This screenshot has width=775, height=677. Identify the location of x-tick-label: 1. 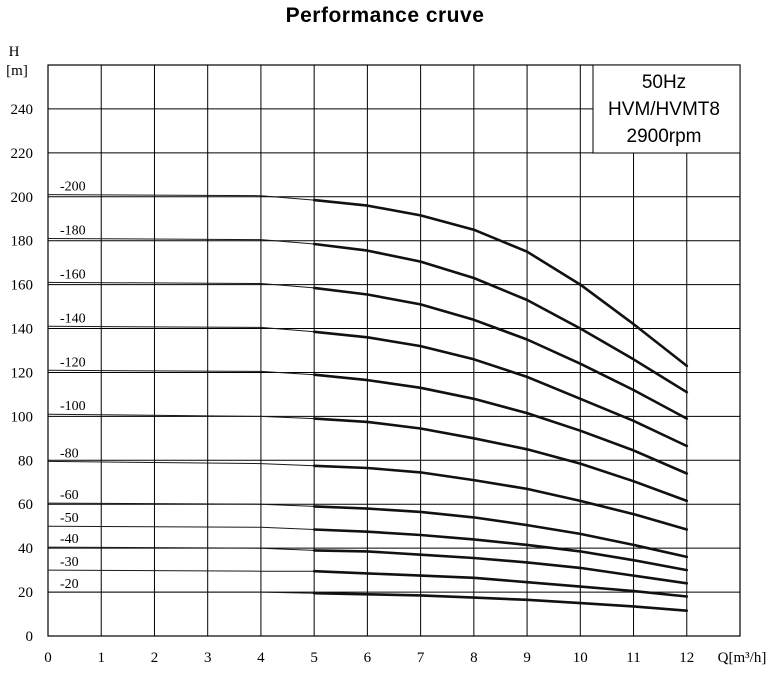
(101, 658).